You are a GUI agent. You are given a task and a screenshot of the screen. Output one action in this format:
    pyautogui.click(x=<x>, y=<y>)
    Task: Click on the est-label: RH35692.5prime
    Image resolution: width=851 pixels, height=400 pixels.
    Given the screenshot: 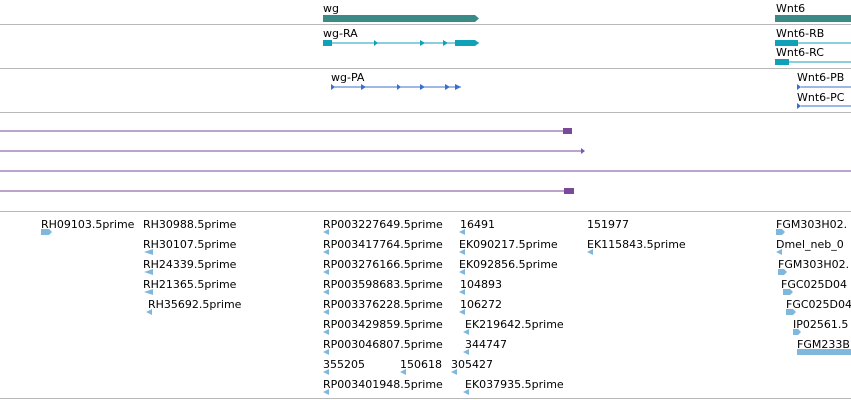 What is the action you would take?
    pyautogui.click(x=195, y=304)
    